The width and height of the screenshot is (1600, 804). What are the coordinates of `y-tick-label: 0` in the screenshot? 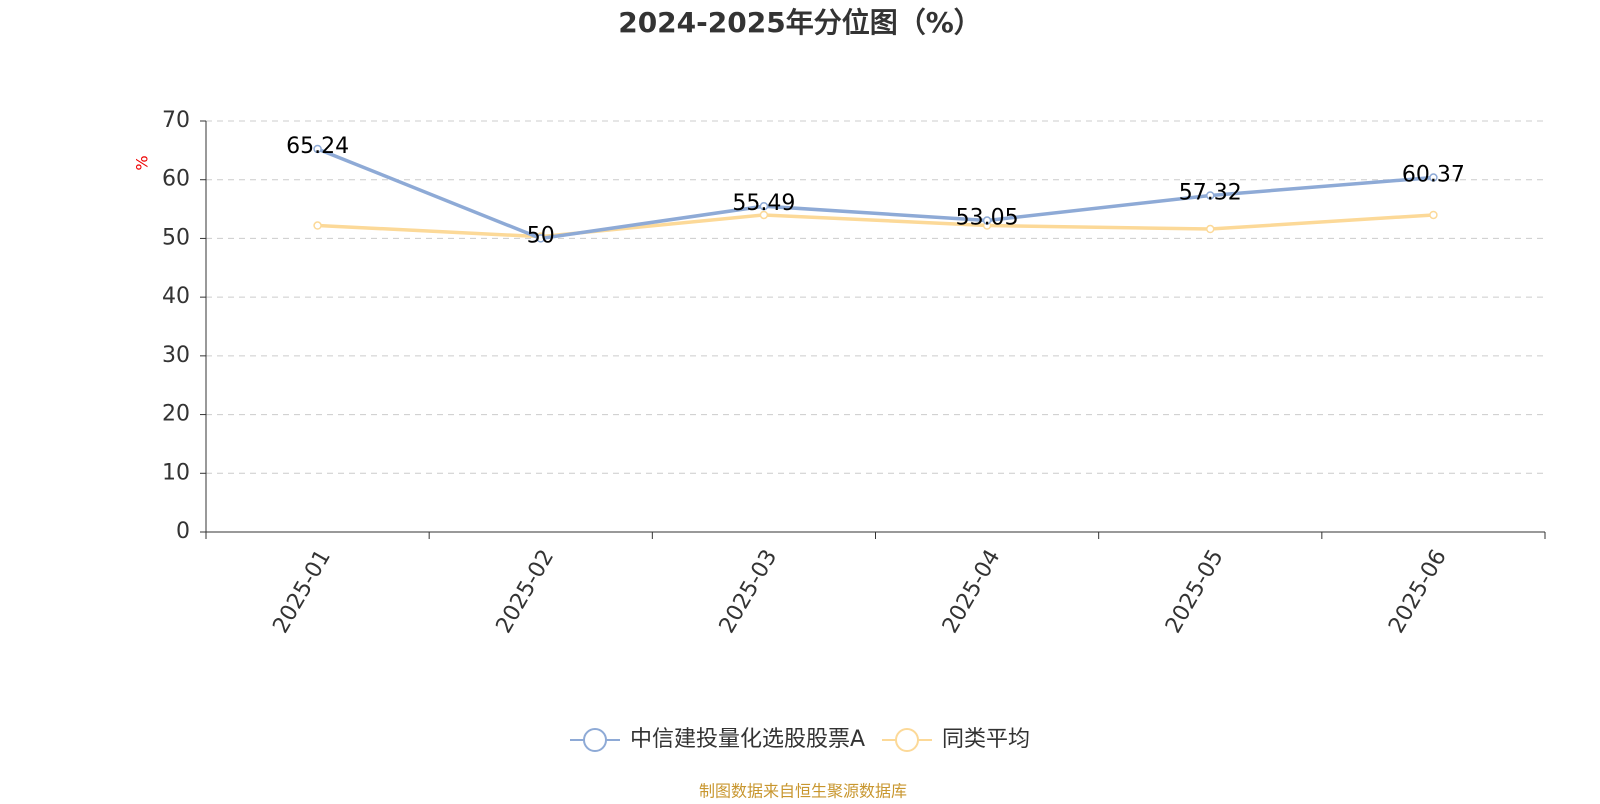 It's located at (183, 531).